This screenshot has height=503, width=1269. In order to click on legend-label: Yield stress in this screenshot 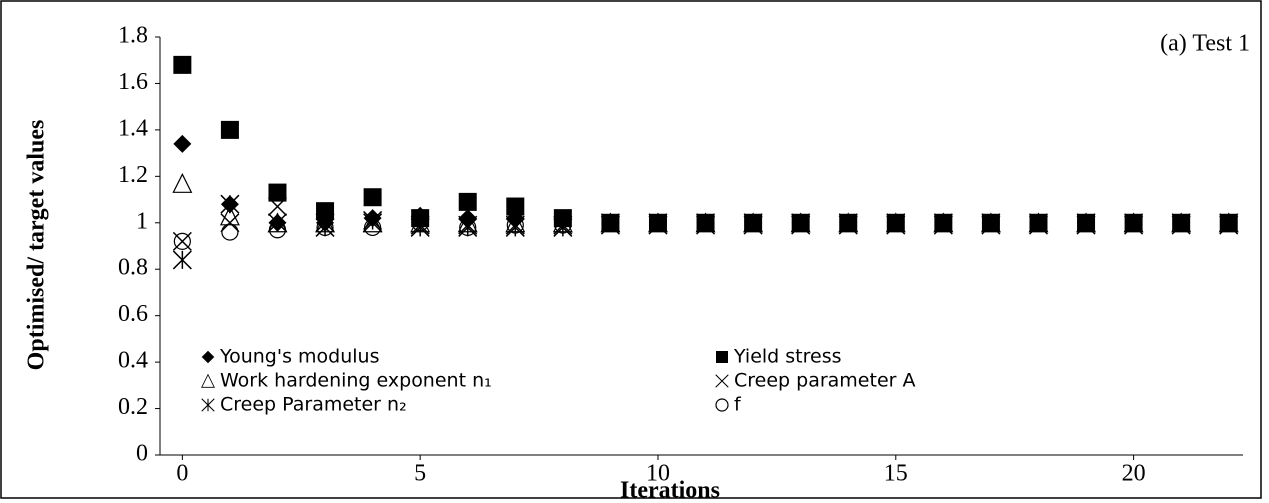, I will do `click(787, 357)`.